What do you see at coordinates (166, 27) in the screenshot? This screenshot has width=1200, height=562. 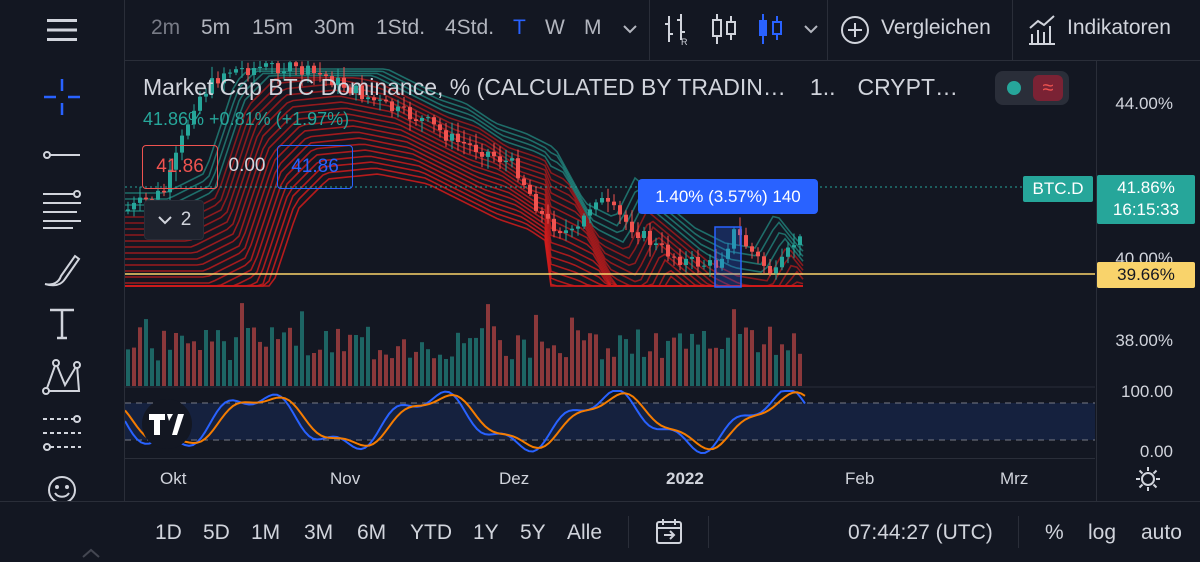 I see `timeframe-2m: 2m` at bounding box center [166, 27].